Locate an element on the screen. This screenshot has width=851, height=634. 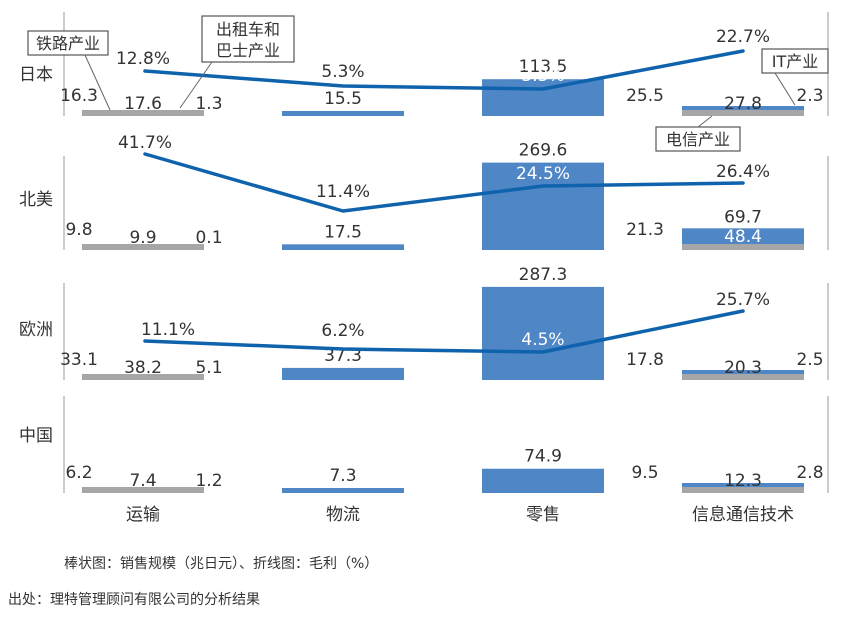
callout-it-text: IT产业 is located at coordinates (795, 61).